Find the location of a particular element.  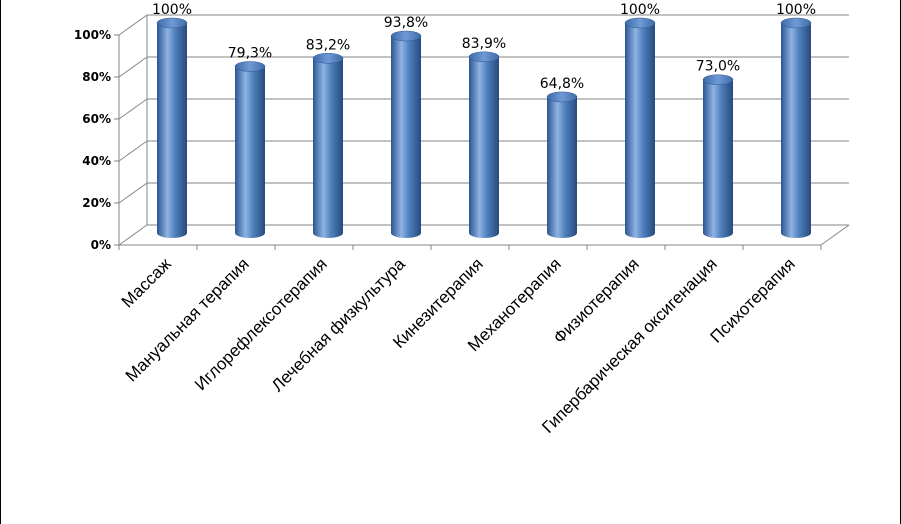

category-label: Массаж is located at coordinates (146, 282).